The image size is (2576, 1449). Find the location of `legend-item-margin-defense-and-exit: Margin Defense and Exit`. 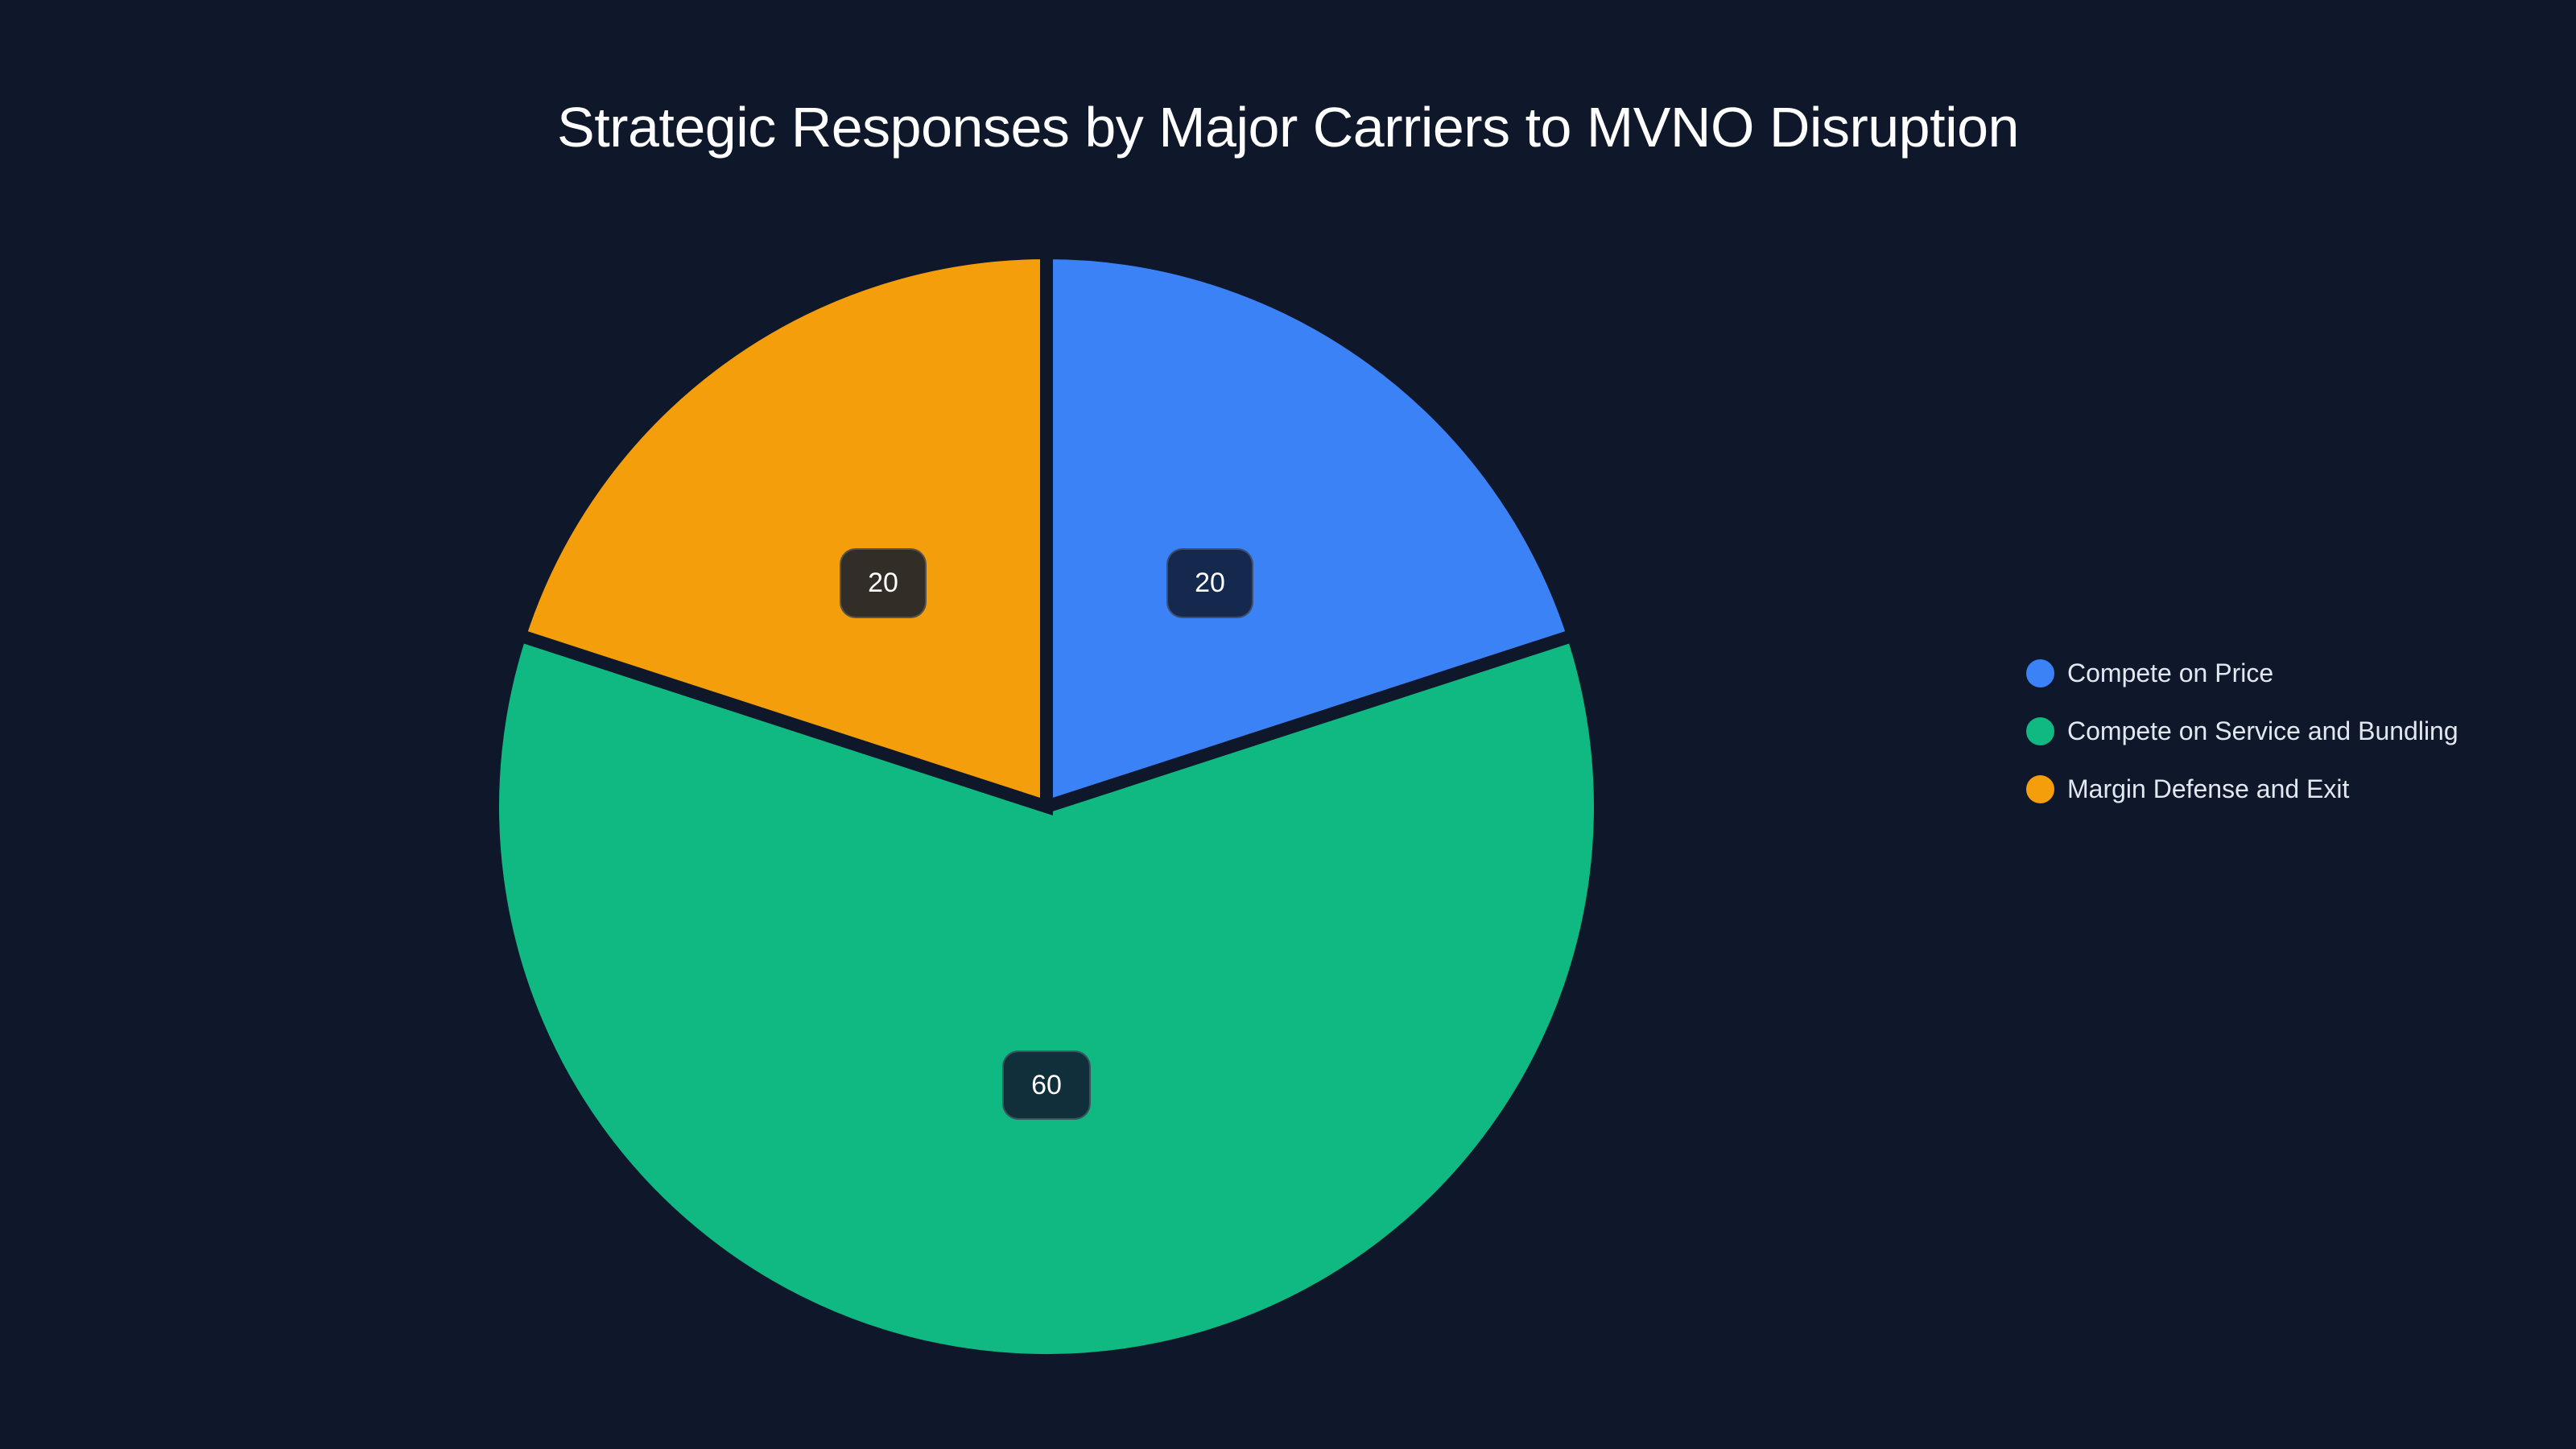

legend-item-margin-defense-and-exit: Margin Defense and Exit is located at coordinates (2242, 789).